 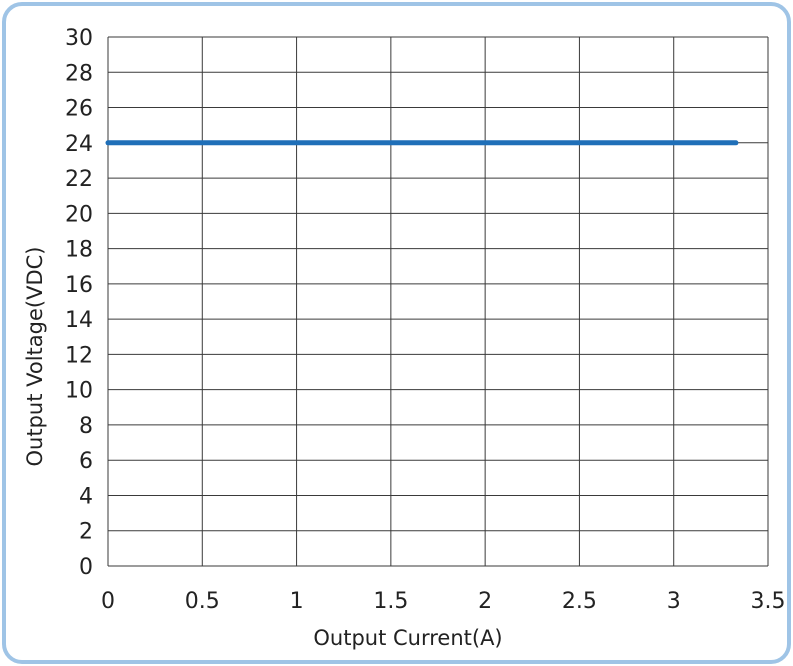 What do you see at coordinates (108, 601) in the screenshot?
I see `x-tick-label: 0` at bounding box center [108, 601].